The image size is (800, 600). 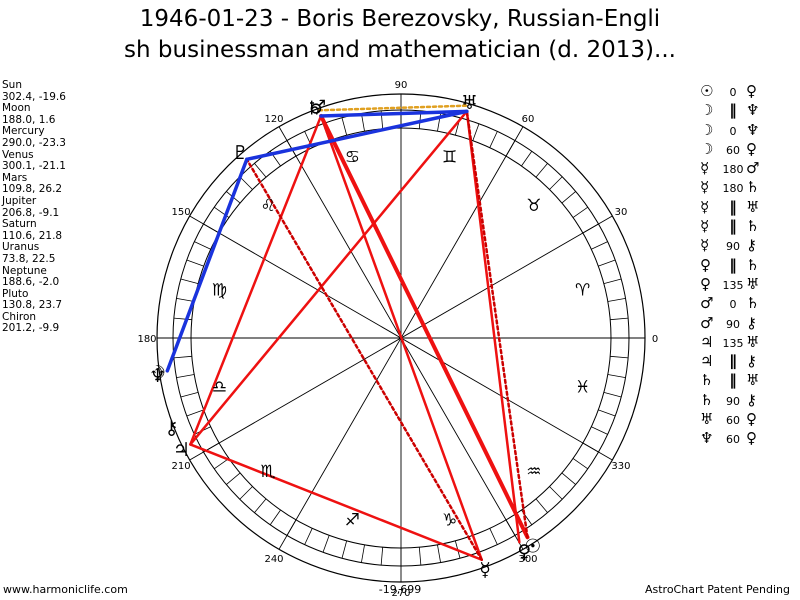 I want to click on degree-label: 150, so click(x=180, y=212).